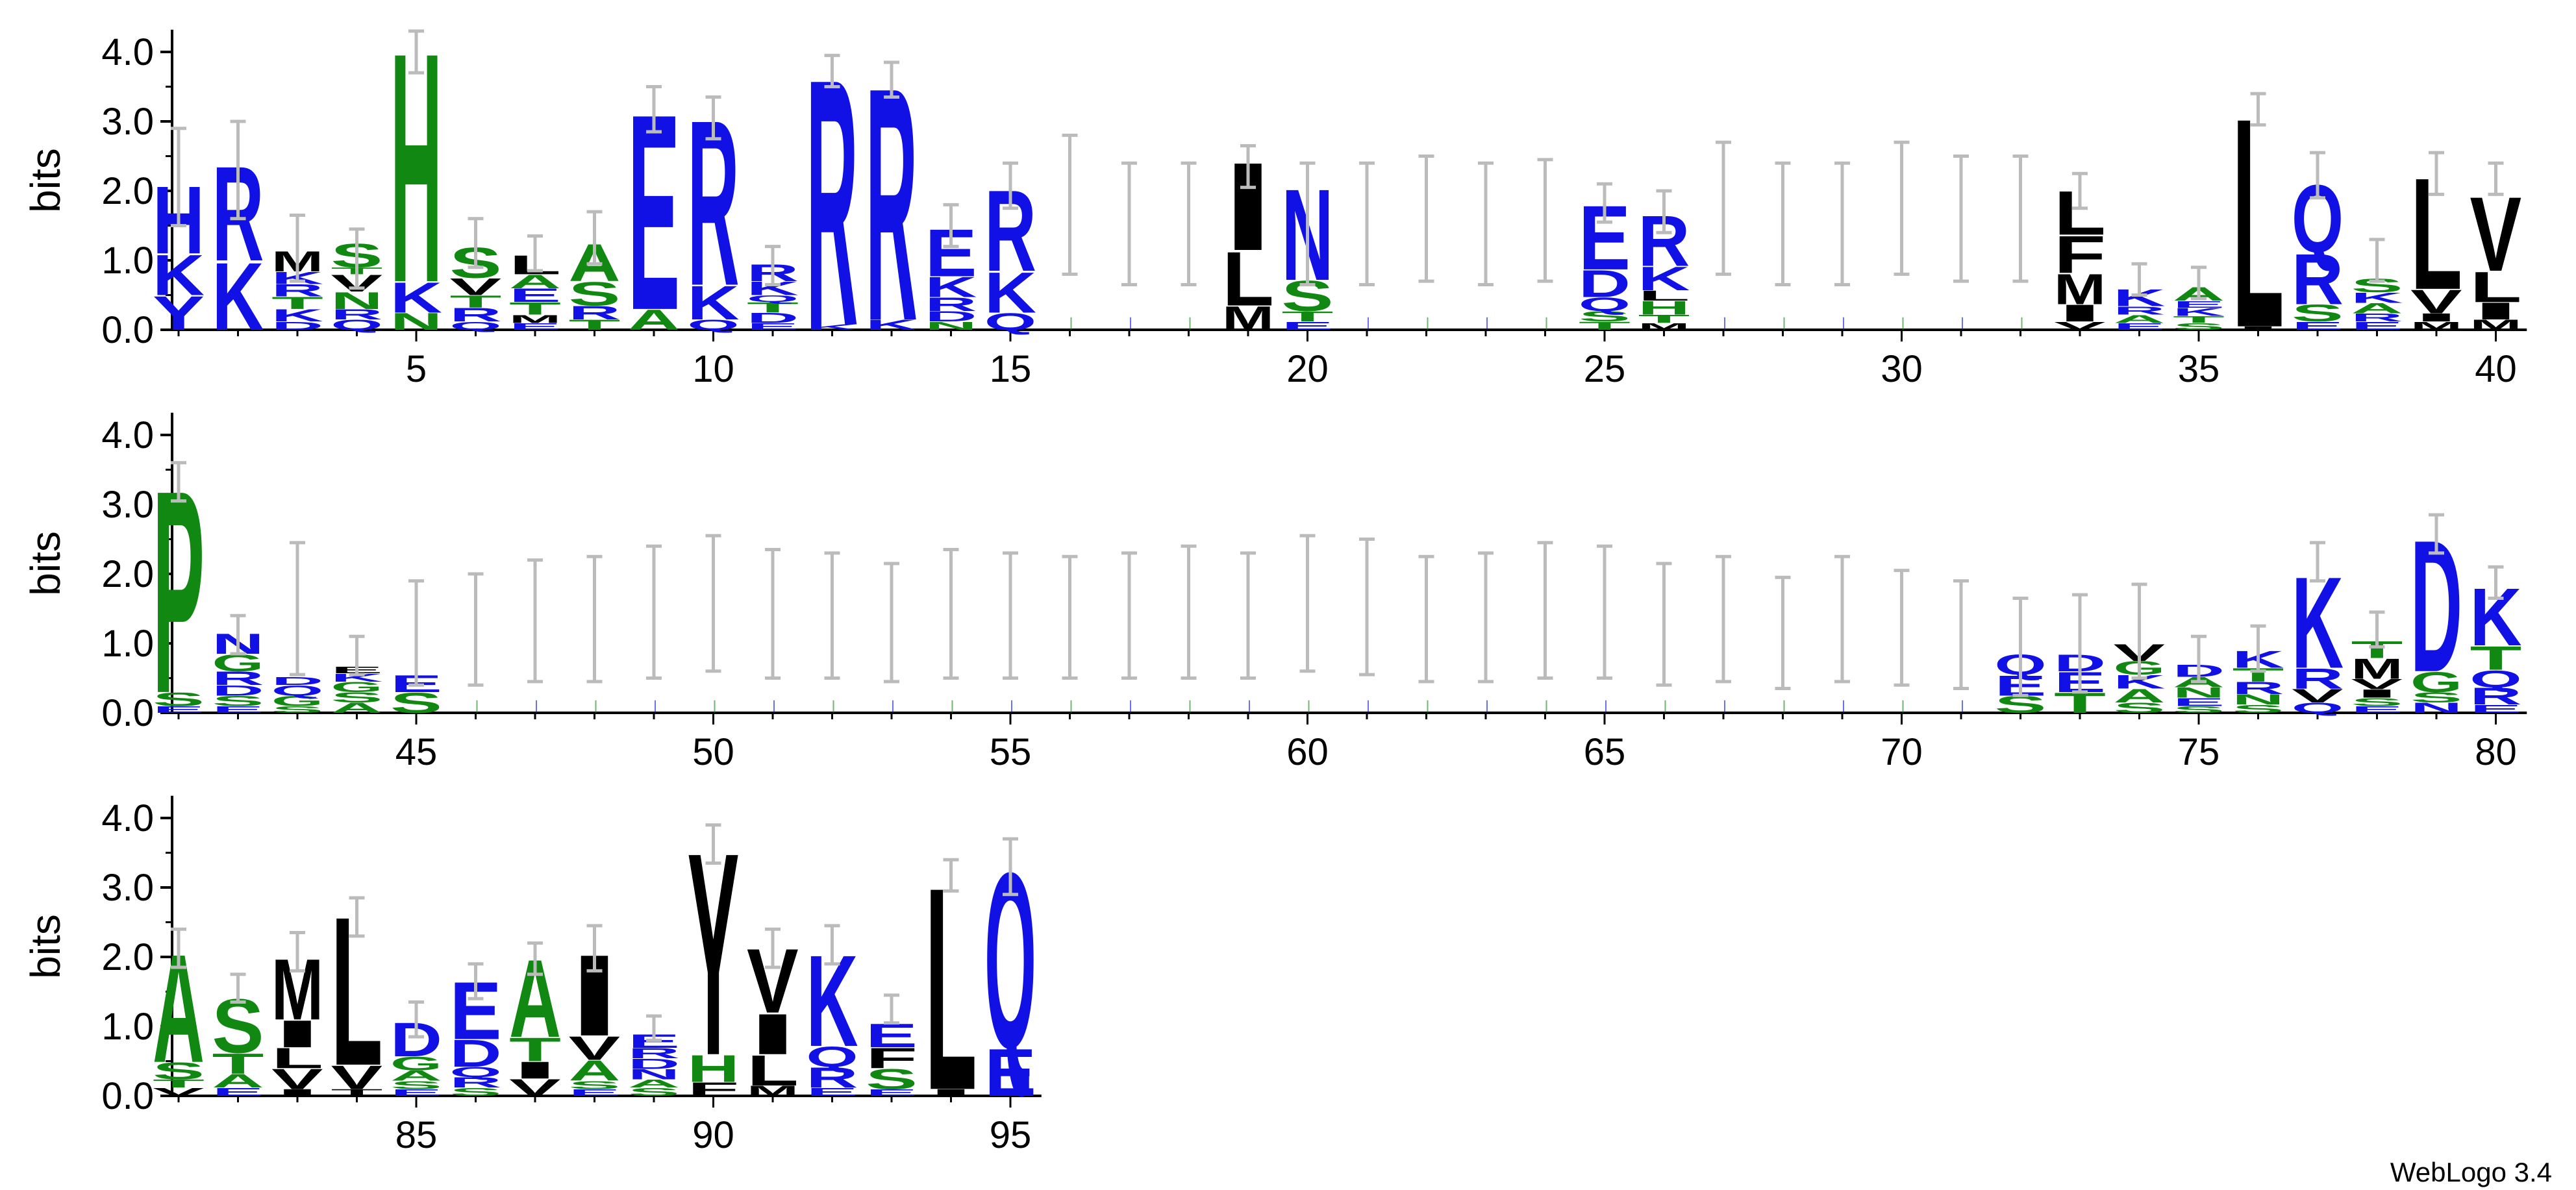 This screenshot has height=1190, width=2576. I want to click on x-tick-label: 5, so click(416, 369).